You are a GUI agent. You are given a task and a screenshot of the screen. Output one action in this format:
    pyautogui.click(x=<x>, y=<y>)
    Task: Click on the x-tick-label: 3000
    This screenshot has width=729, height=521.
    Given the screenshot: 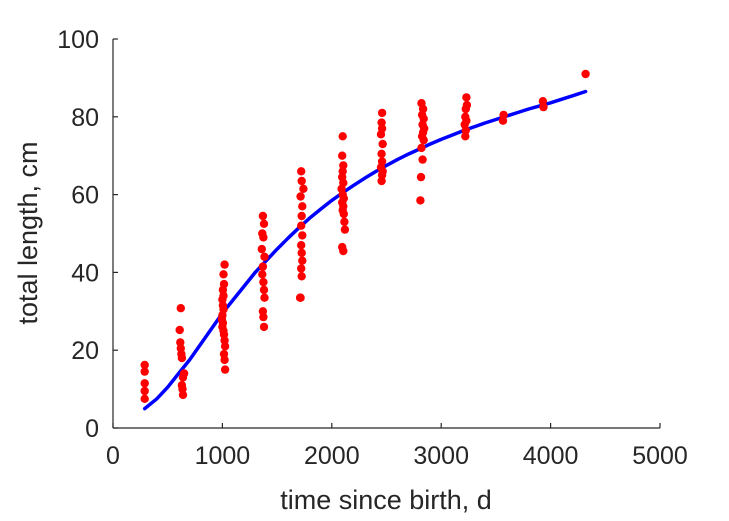 What is the action you would take?
    pyautogui.click(x=441, y=456)
    